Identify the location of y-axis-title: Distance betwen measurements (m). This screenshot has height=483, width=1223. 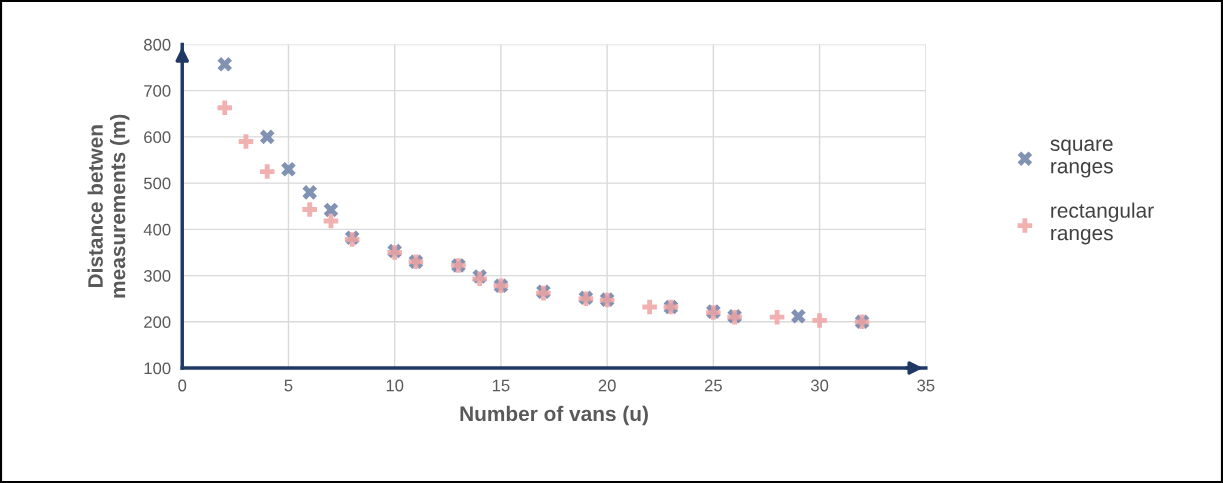
(108, 206).